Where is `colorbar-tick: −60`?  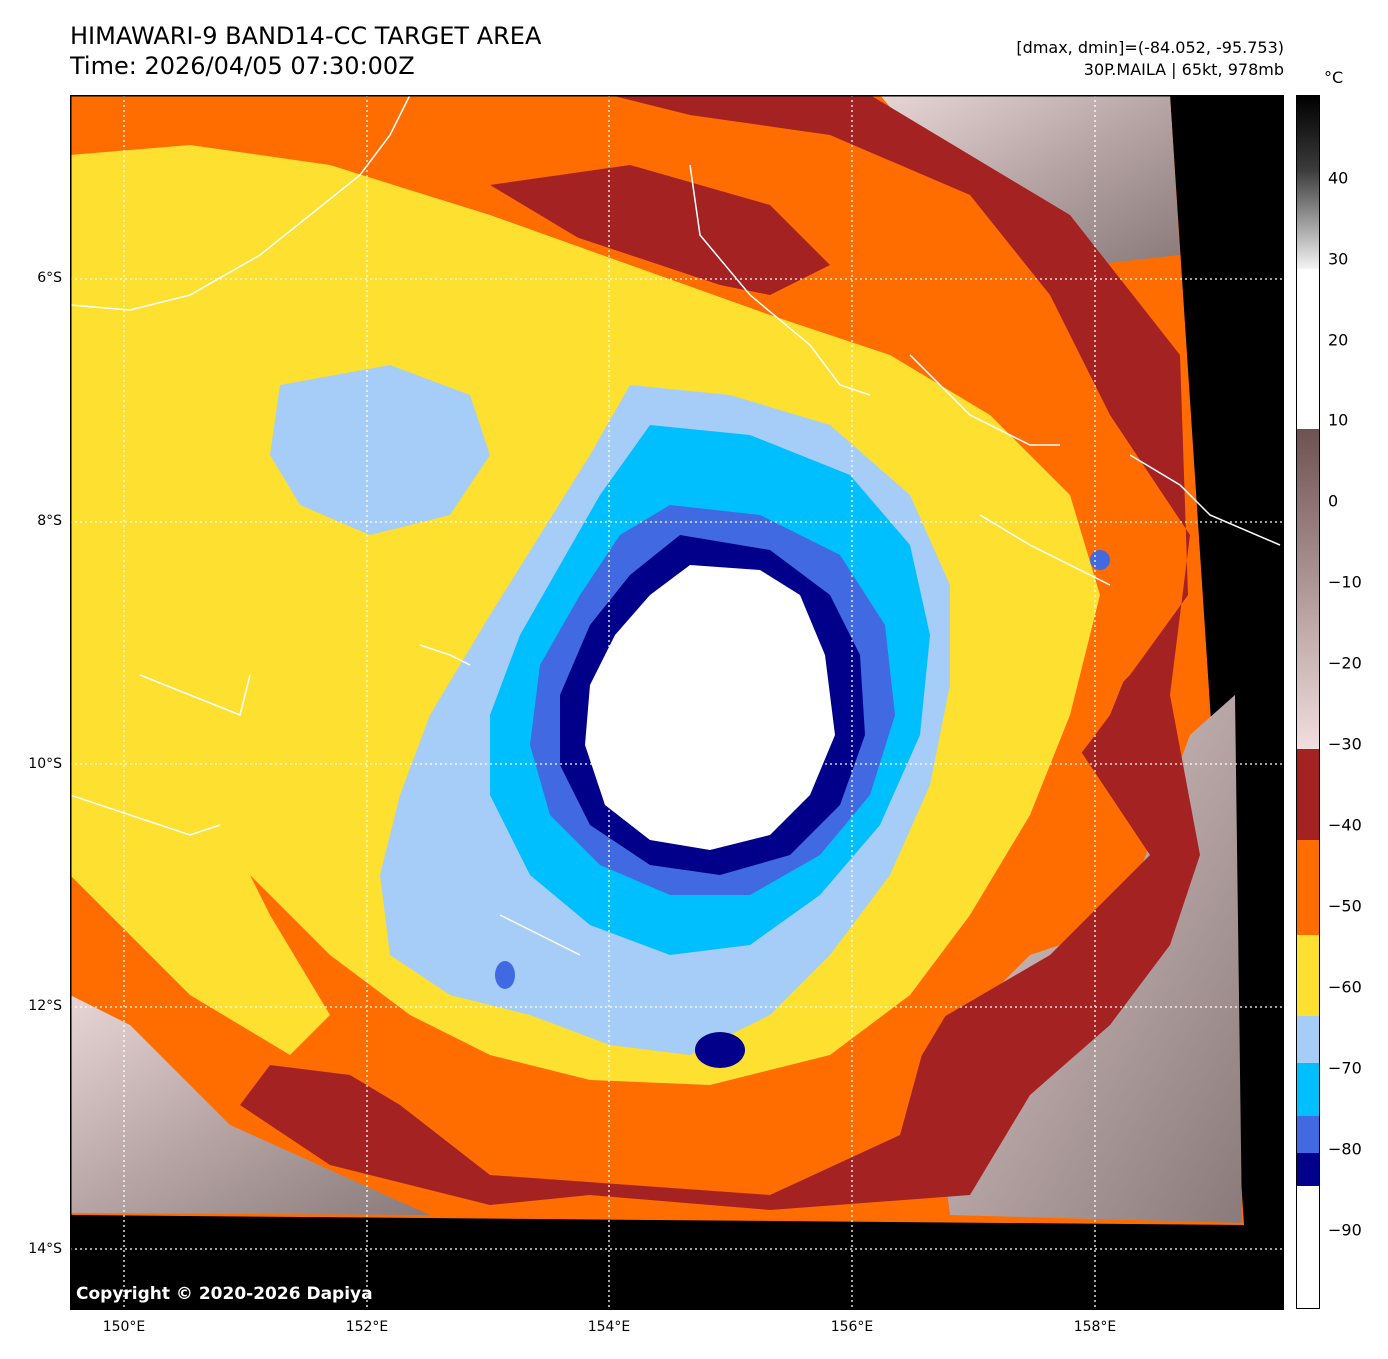
colorbar-tick: −60 is located at coordinates (1345, 987).